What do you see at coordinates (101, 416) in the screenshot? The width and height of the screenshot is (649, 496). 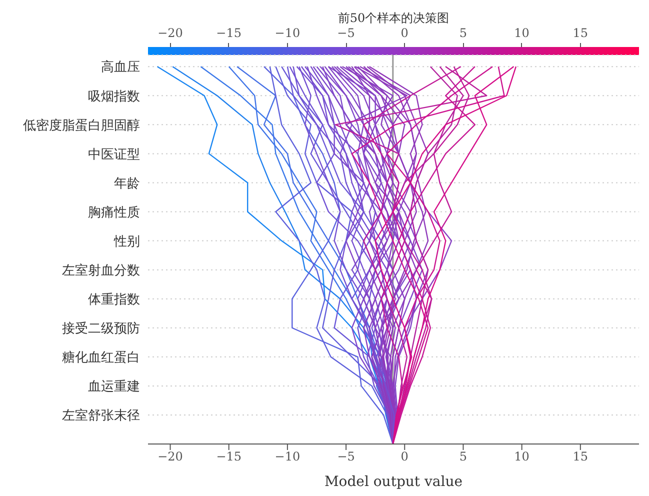 I see `y-tick-label: 左室舒张末径` at bounding box center [101, 416].